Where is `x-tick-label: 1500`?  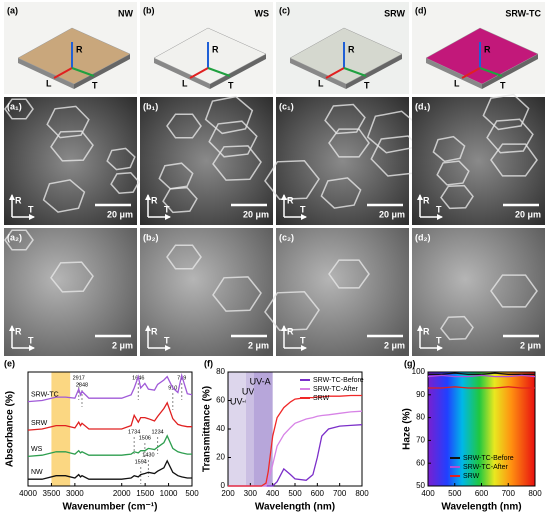
x-tick-label: 1500 is located at coordinates (145, 493).